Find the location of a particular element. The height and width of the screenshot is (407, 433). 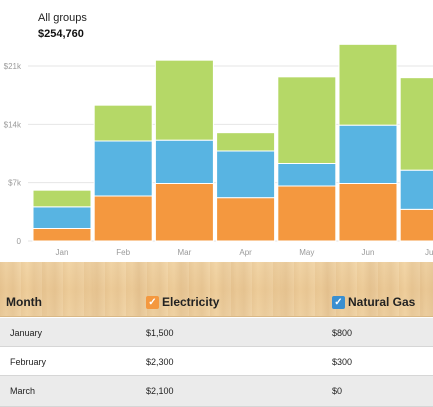

chart-title: All groups is located at coordinates (62, 18).